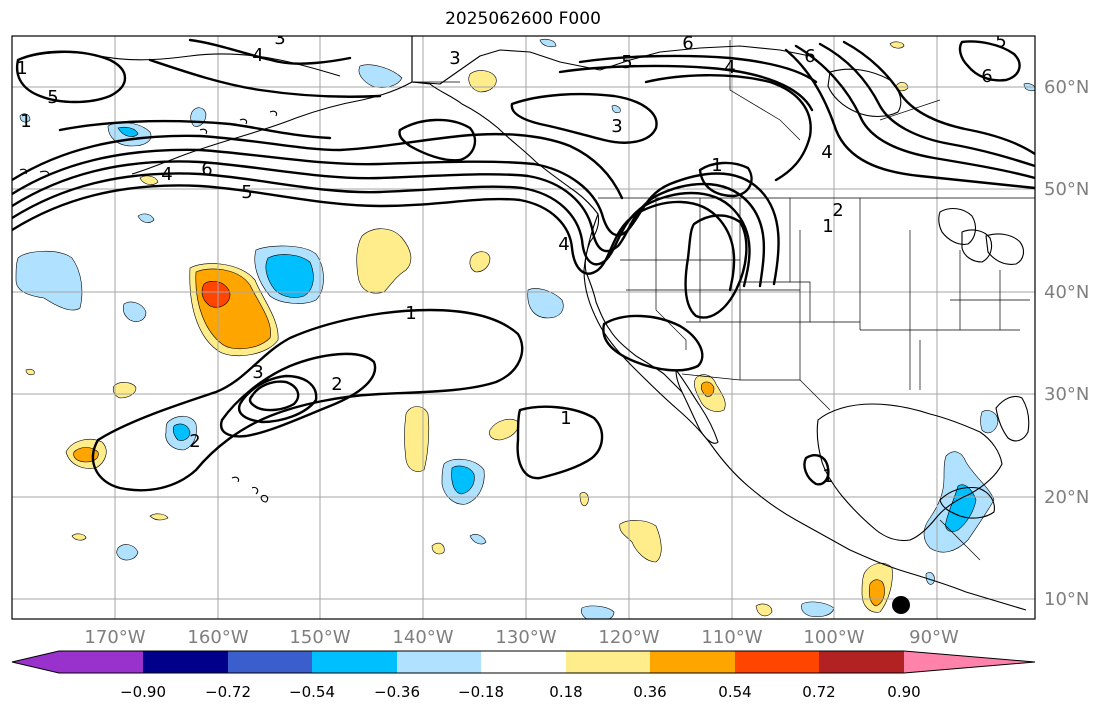 The height and width of the screenshot is (712, 1105). Describe the element at coordinates (525, 637) in the screenshot. I see `lon-label: 130°W` at that location.